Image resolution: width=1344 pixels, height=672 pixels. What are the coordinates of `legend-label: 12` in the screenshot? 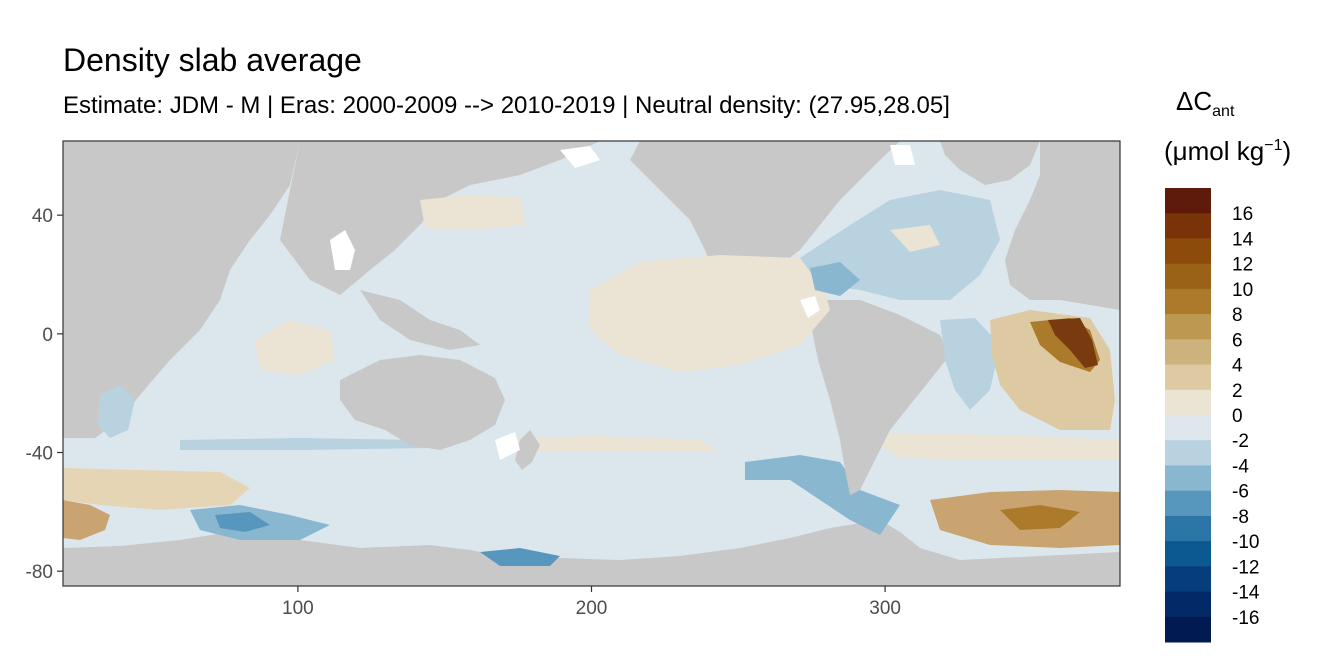 It's located at (1242, 265).